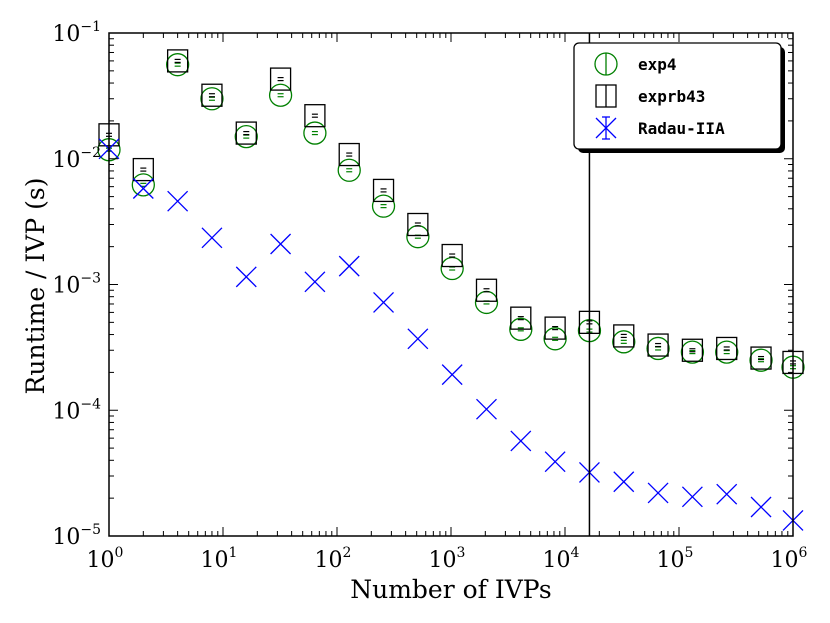  I want to click on legend-item: exp4, so click(635, 64).